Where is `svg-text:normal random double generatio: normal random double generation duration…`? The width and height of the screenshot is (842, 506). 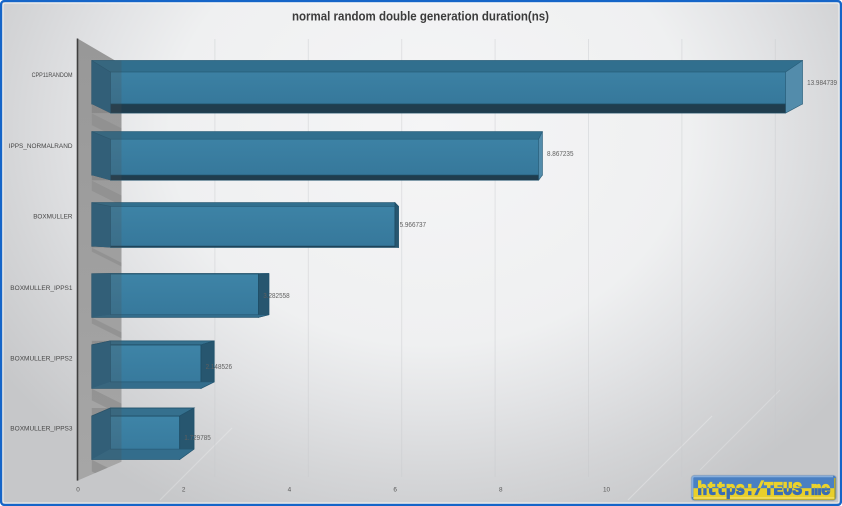 svg-text:normal random double generatio: normal random double generation duration… is located at coordinates (420, 15).